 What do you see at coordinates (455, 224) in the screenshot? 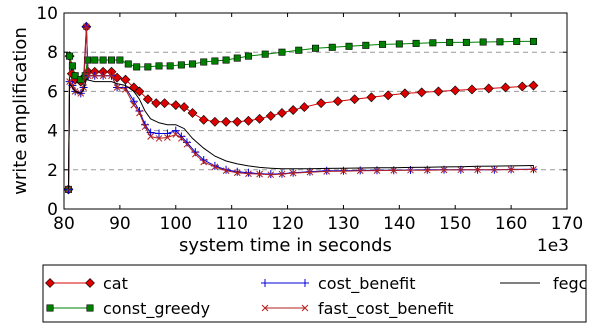
I see `x-tick-label: 150` at bounding box center [455, 224].